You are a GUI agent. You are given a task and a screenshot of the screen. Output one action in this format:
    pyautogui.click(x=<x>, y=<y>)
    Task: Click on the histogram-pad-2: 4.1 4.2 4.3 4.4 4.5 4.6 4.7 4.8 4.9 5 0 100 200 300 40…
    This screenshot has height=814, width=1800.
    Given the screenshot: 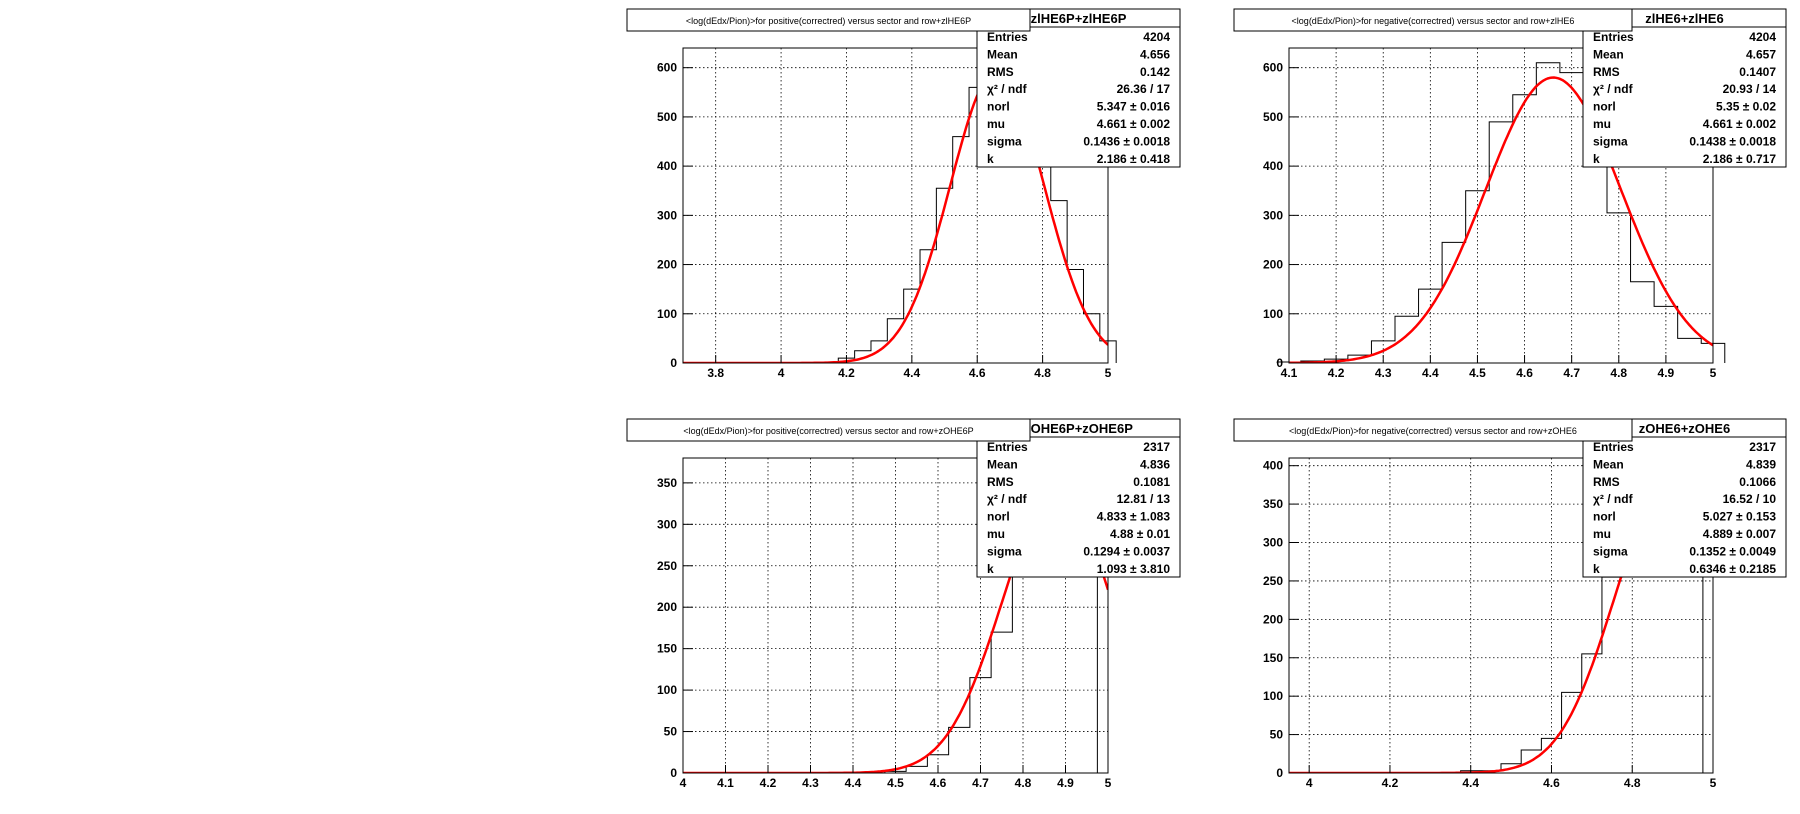 What is the action you would take?
    pyautogui.click(x=1510, y=194)
    